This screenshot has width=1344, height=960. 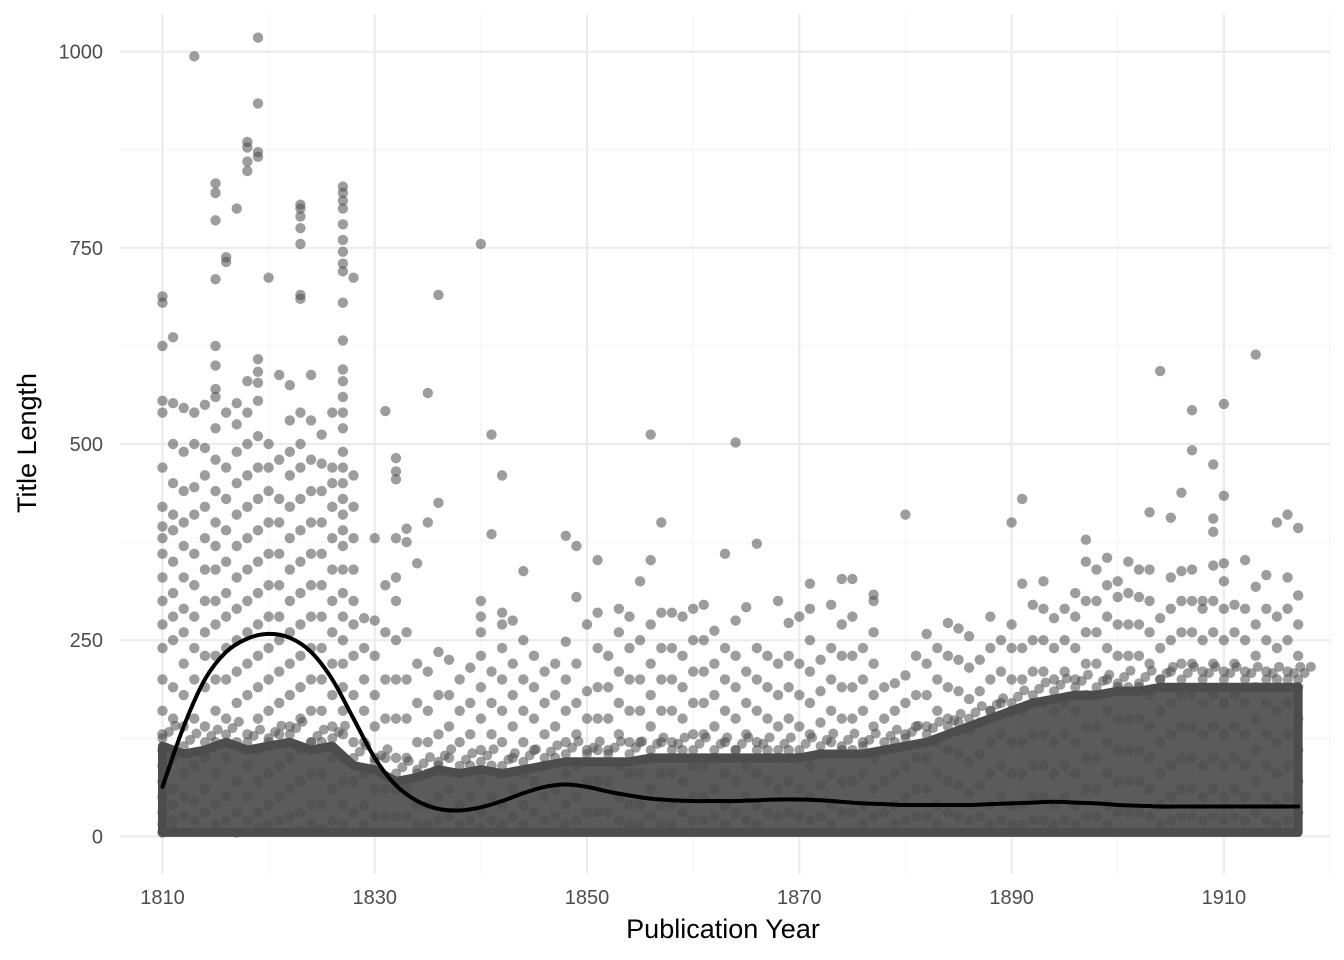 What do you see at coordinates (1011, 898) in the screenshot?
I see `x-tick-label: 1890` at bounding box center [1011, 898].